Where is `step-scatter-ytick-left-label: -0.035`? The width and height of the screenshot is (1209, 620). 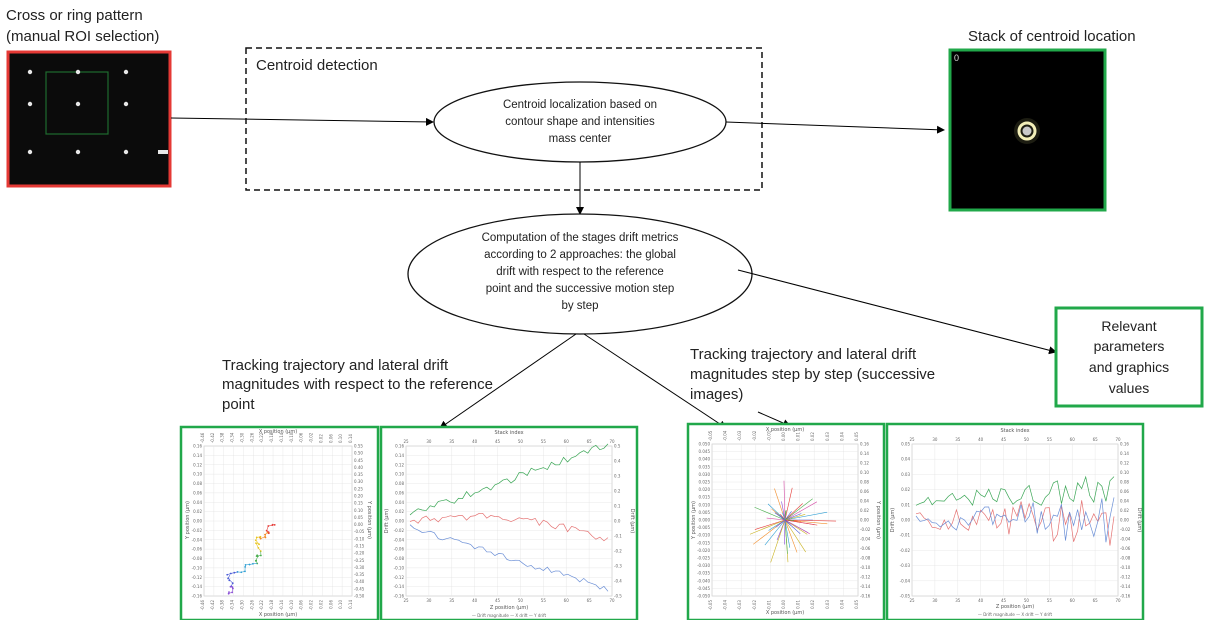 step-scatter-ytick-left-label: -0.035 is located at coordinates (703, 573).